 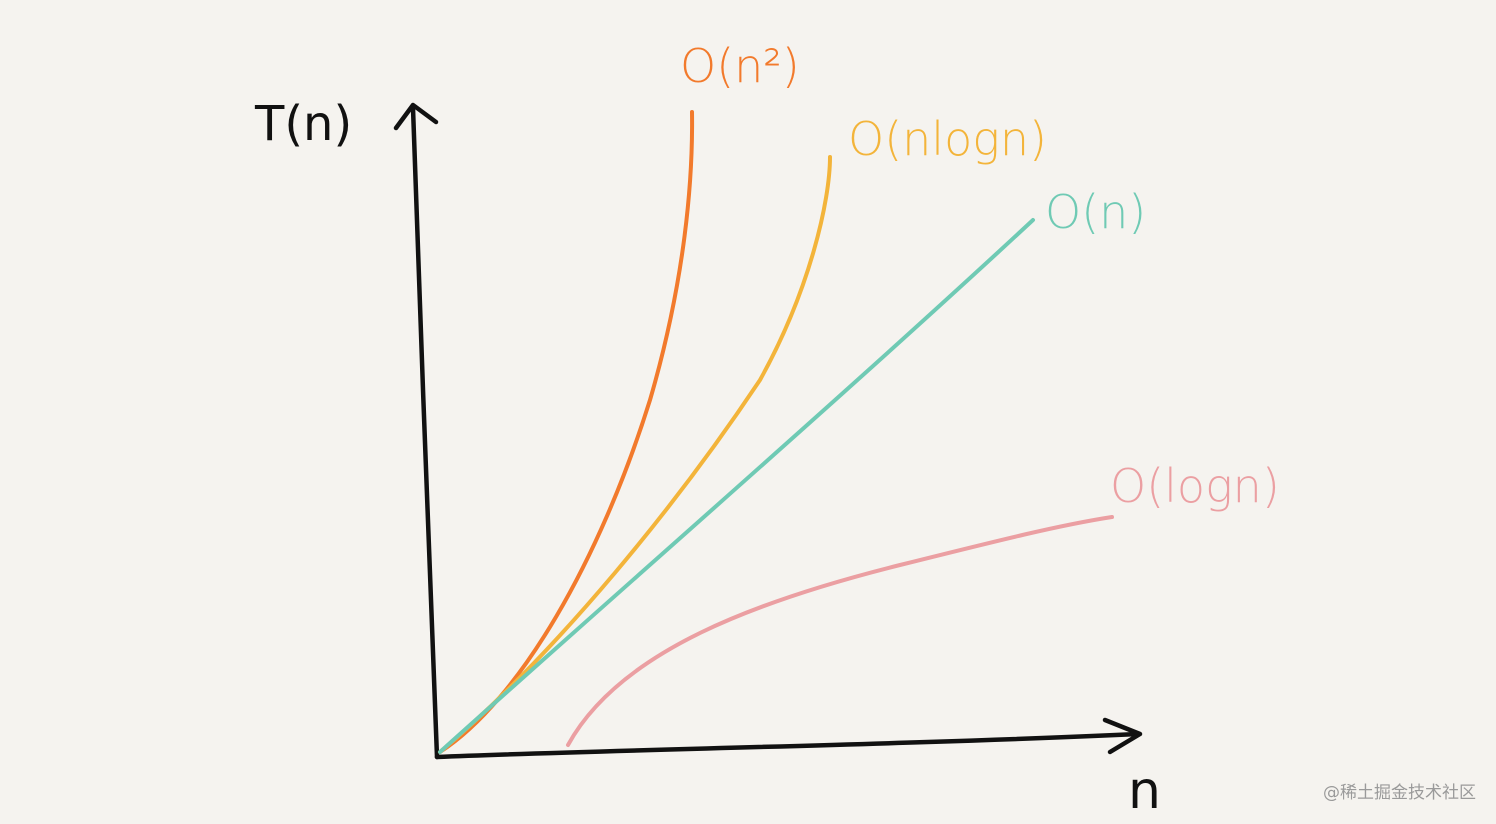 I want to click on x-axis-label: n, so click(x=1144, y=791).